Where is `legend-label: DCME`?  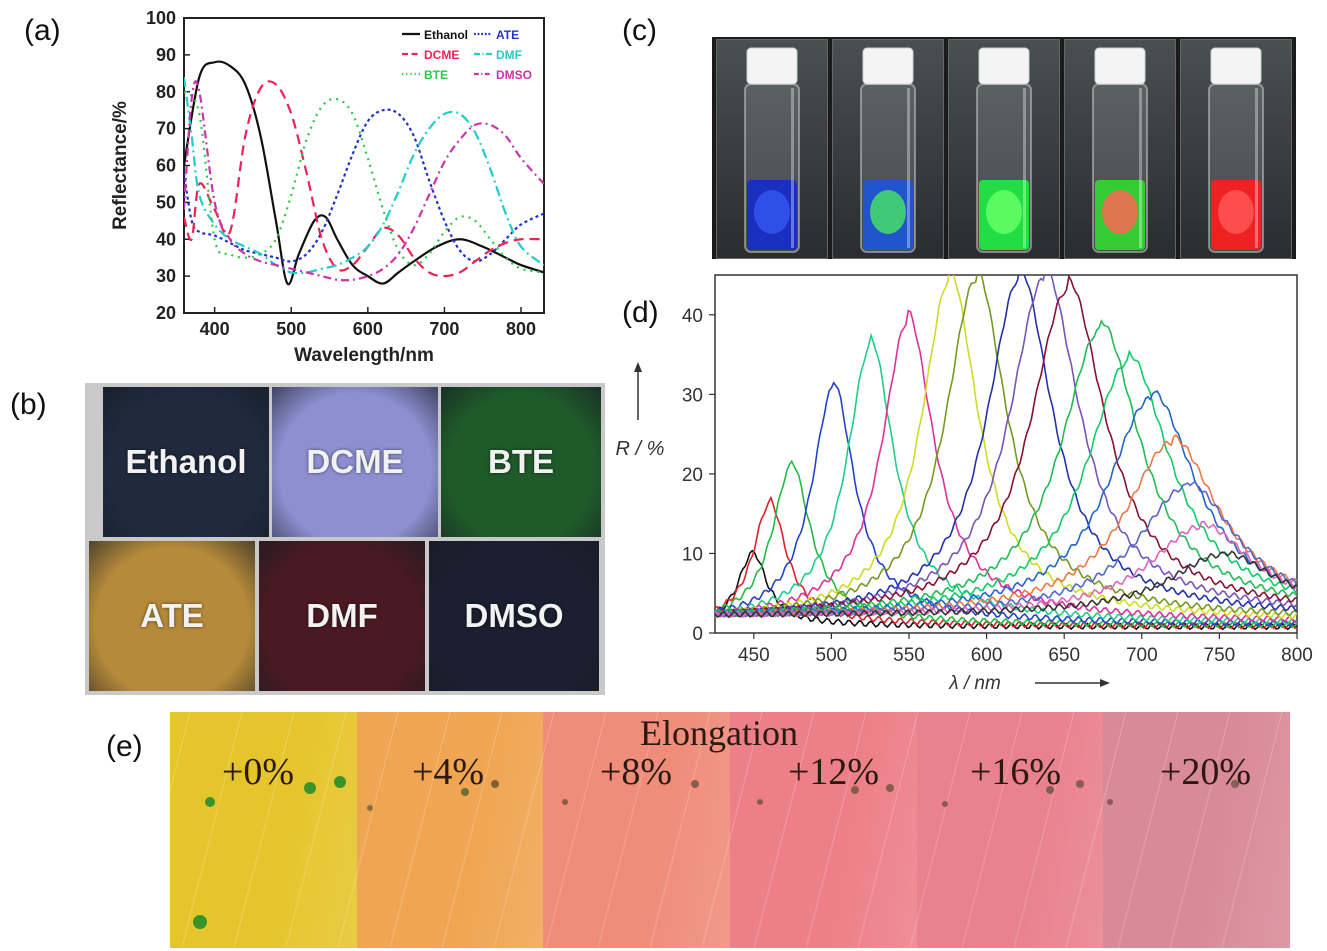
legend-label: DCME is located at coordinates (441, 55).